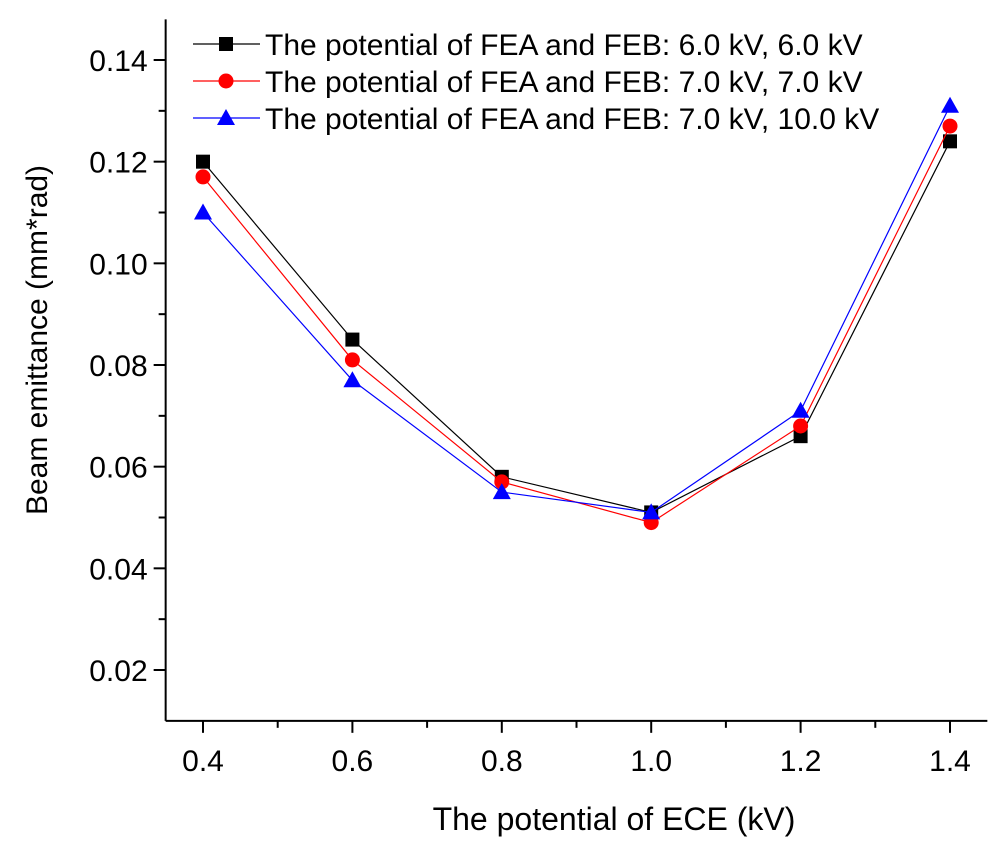  What do you see at coordinates (353, 761) in the screenshot?
I see `x-tick-label: 0.6` at bounding box center [353, 761].